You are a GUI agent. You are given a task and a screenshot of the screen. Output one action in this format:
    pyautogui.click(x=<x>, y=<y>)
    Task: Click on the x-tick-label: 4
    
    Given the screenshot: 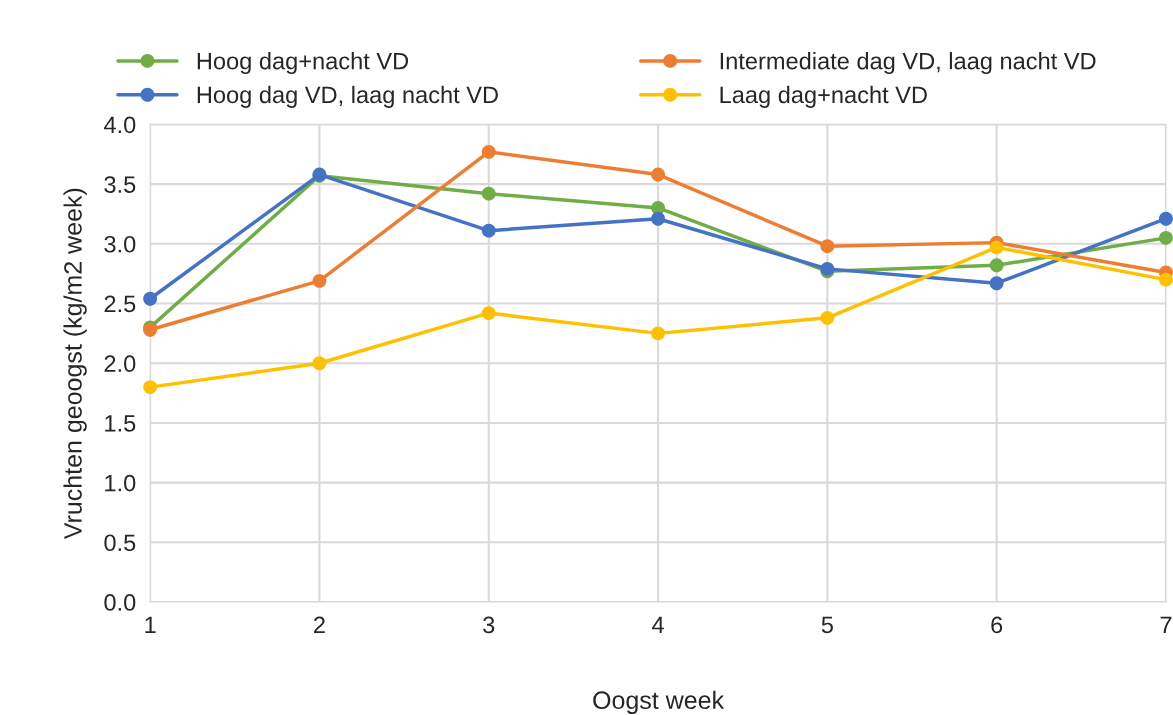 What is the action you would take?
    pyautogui.click(x=658, y=625)
    